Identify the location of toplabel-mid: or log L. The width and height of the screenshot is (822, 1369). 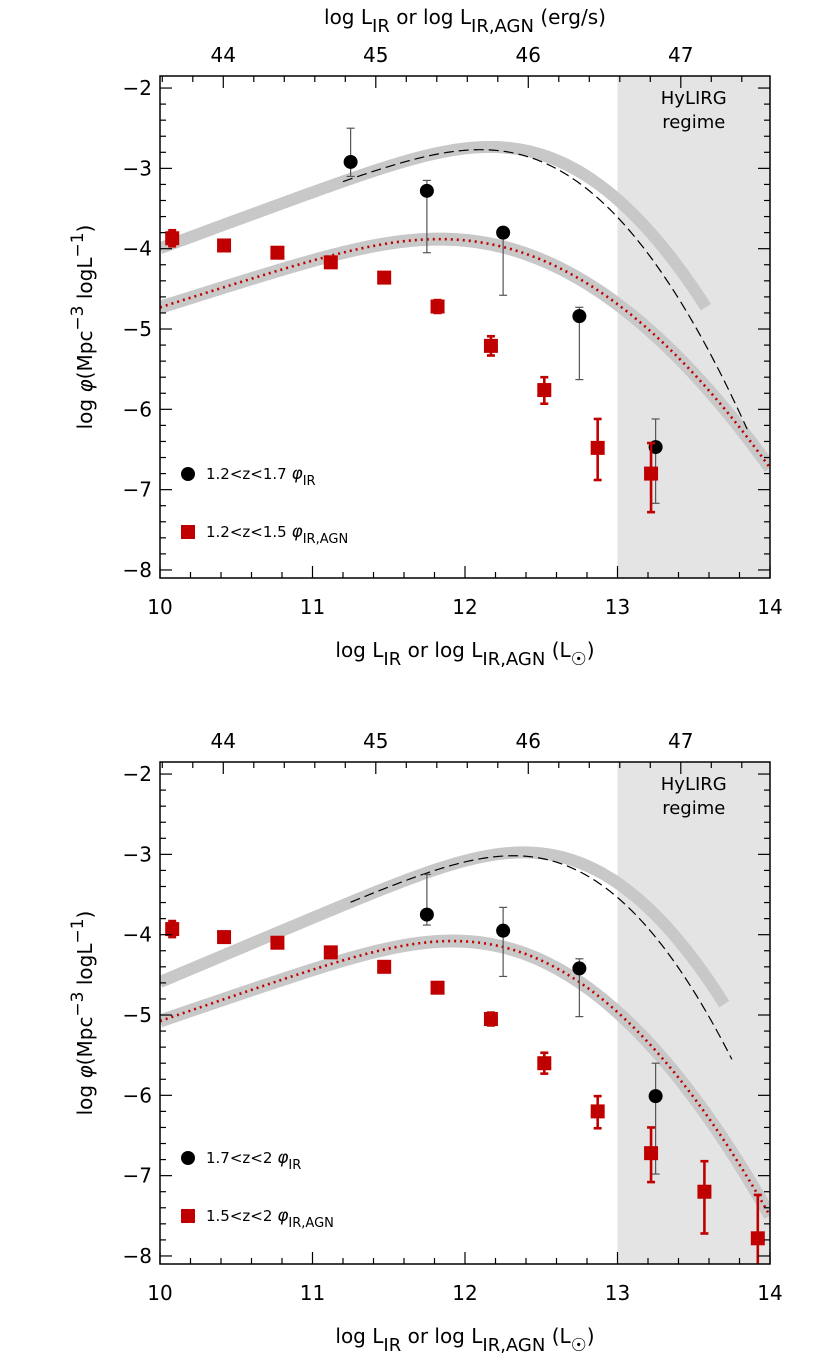
(431, 17).